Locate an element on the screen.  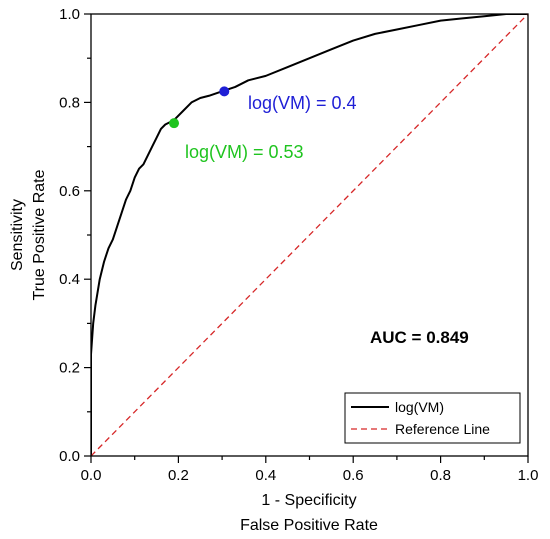
x-axis-title-line1: 1 - Specificity is located at coordinates (308, 500).